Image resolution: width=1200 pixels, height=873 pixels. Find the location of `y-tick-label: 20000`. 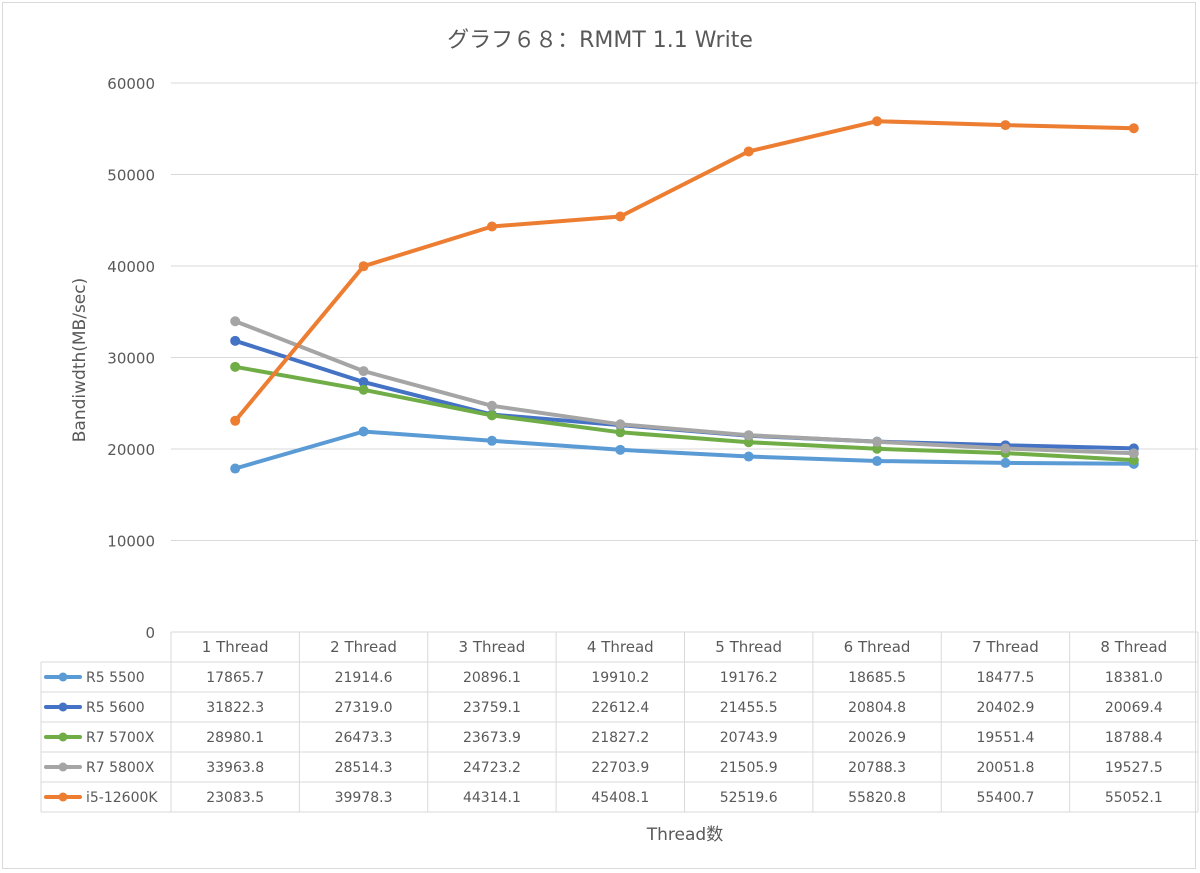

y-tick-label: 20000 is located at coordinates (131, 450).